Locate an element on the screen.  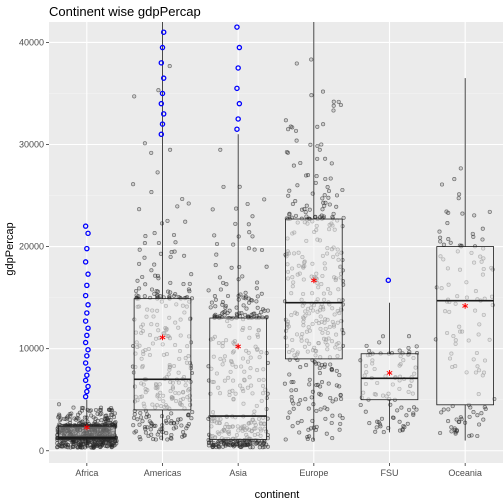
mean-marker: * is located at coordinates (314, 282).